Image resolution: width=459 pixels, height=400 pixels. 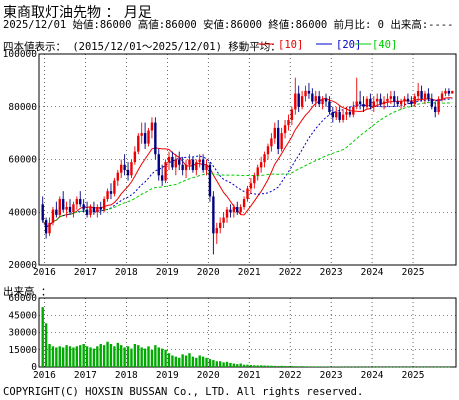 I want to click on volume-xtick-0: 2016, so click(x=44, y=375).